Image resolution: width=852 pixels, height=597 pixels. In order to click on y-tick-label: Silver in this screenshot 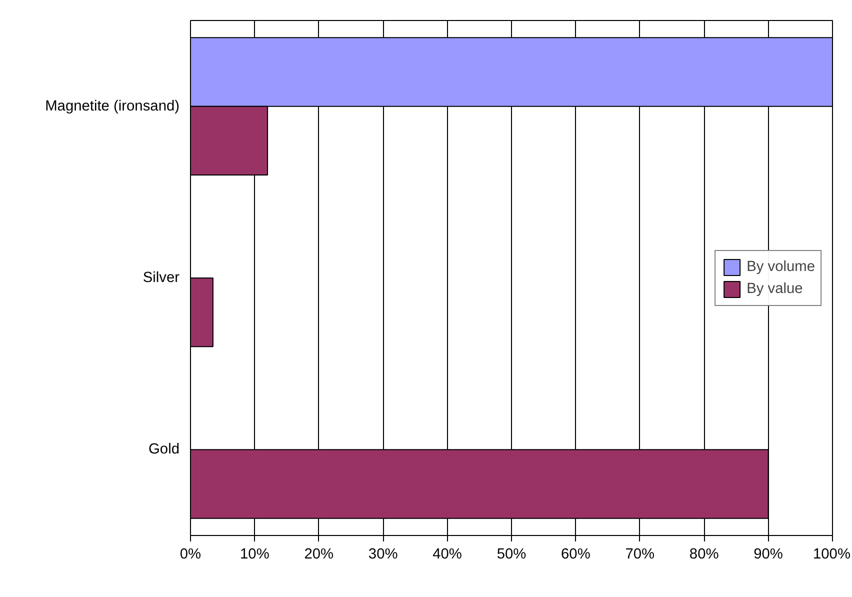, I will do `click(161, 278)`.